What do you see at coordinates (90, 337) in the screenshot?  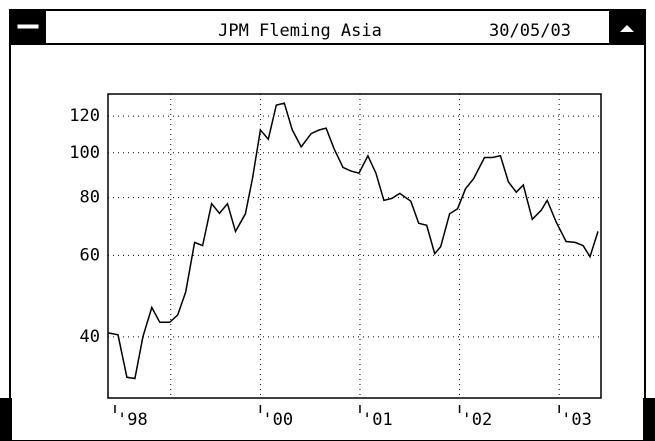 I see `y-tick-label: 40` at bounding box center [90, 337].